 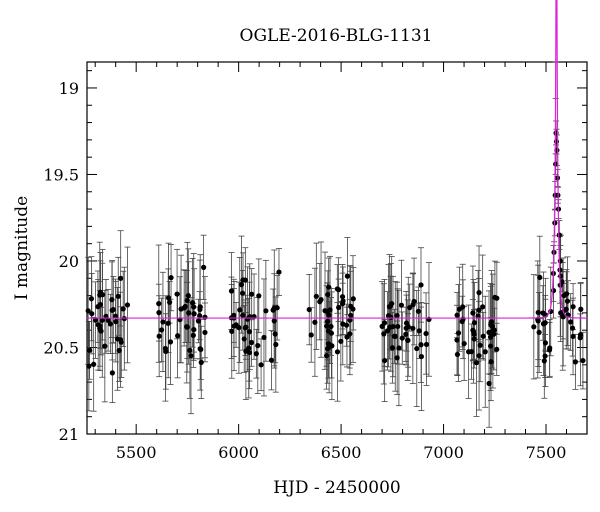 I want to click on chart-title: OGLE-2016-BLG-1131, so click(x=336, y=36).